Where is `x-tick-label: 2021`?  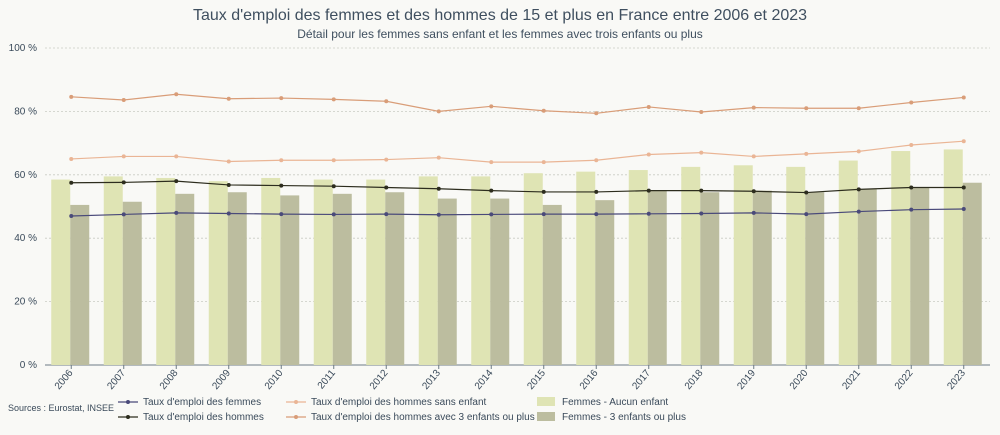
x-tick-label: 2021 is located at coordinates (851, 380).